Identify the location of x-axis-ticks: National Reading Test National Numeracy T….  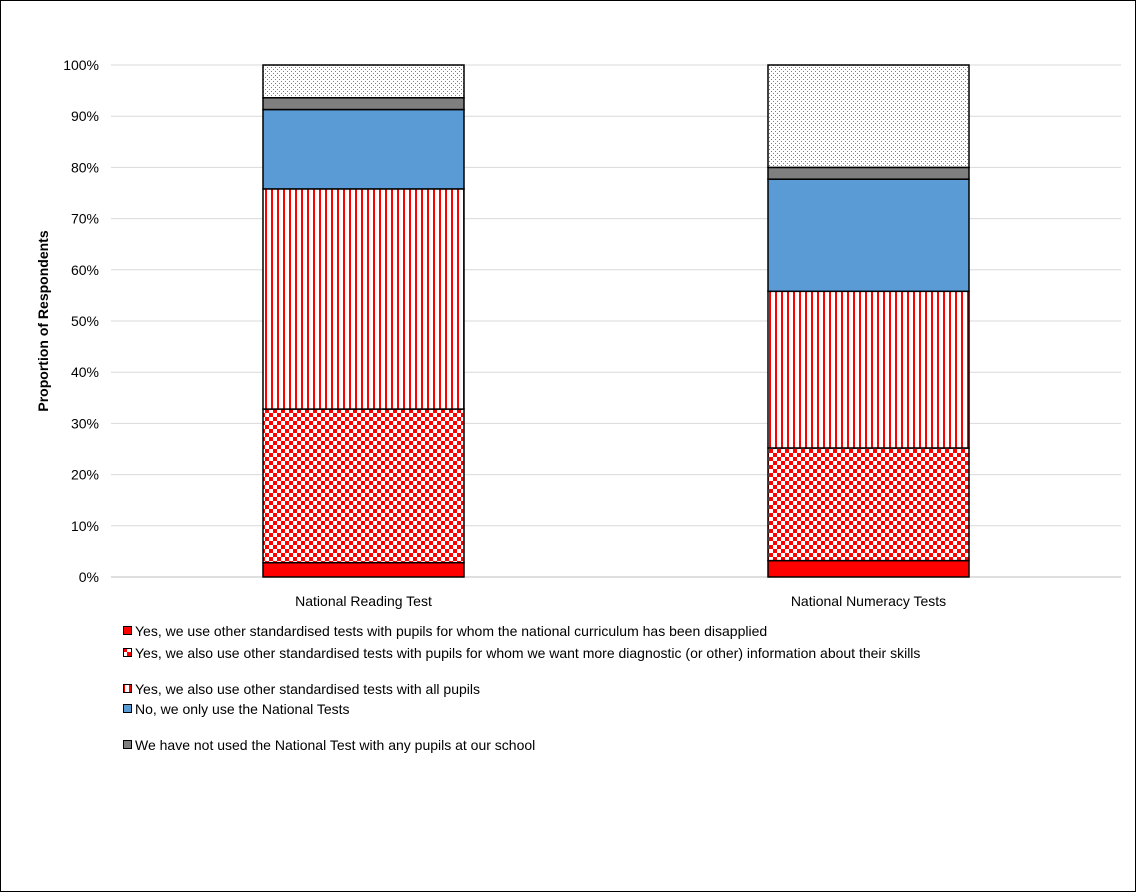
(620, 601).